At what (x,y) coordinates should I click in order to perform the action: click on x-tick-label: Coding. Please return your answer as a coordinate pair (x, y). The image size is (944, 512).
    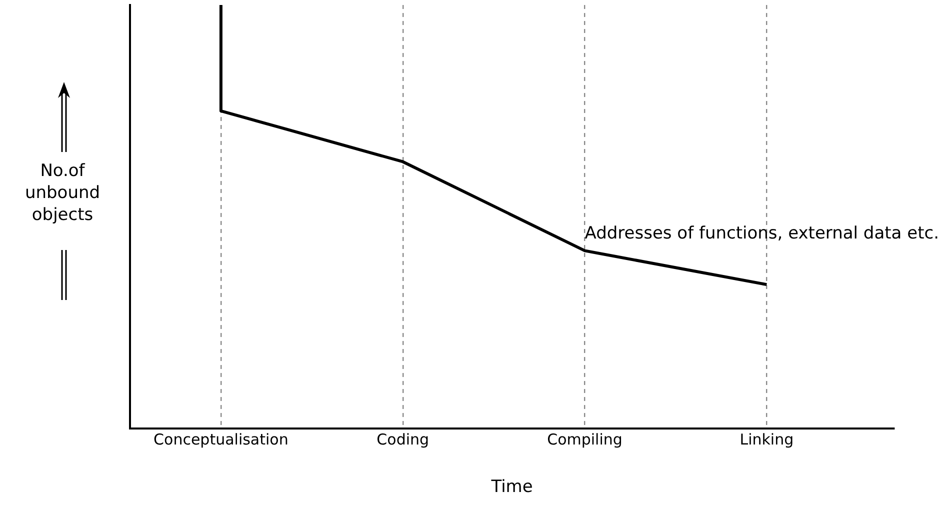
    Looking at the image, I should click on (403, 439).